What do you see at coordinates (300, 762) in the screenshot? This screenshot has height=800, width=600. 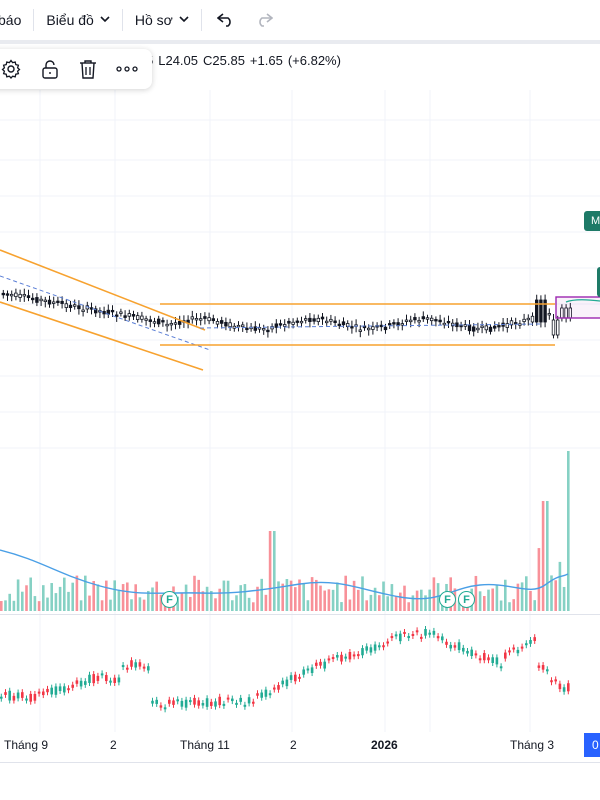 I see `time-axis-border` at bounding box center [300, 762].